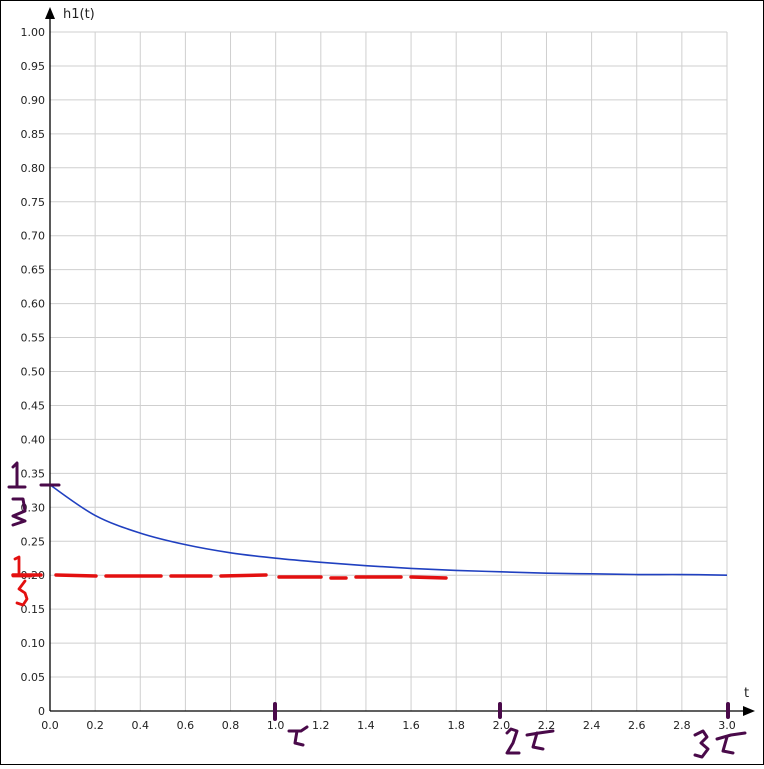 The image size is (764, 769). Describe the element at coordinates (33, 643) in the screenshot. I see `y-tick-label: 0.10` at that location.